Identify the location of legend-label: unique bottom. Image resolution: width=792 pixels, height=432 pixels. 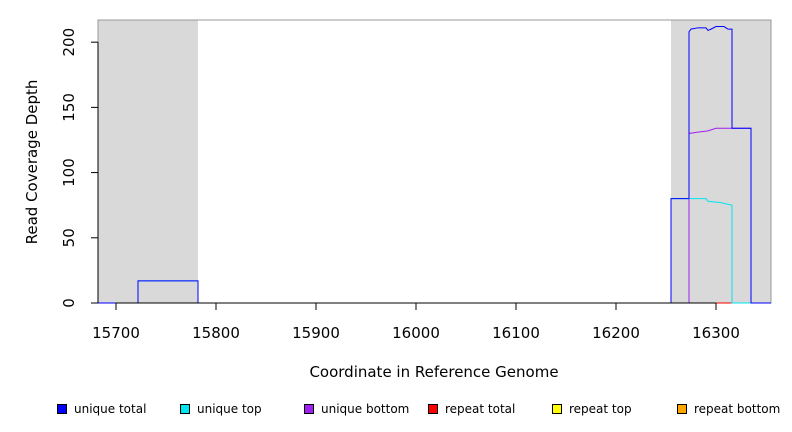
(365, 409).